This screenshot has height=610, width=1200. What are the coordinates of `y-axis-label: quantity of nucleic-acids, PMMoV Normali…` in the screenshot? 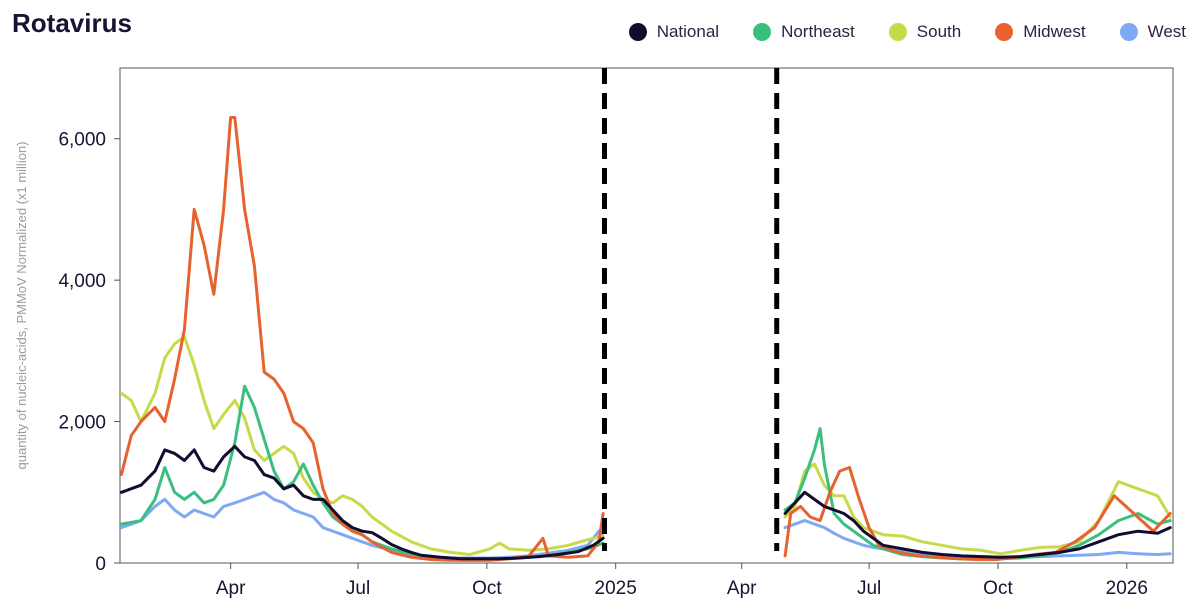 It's located at (21, 305).